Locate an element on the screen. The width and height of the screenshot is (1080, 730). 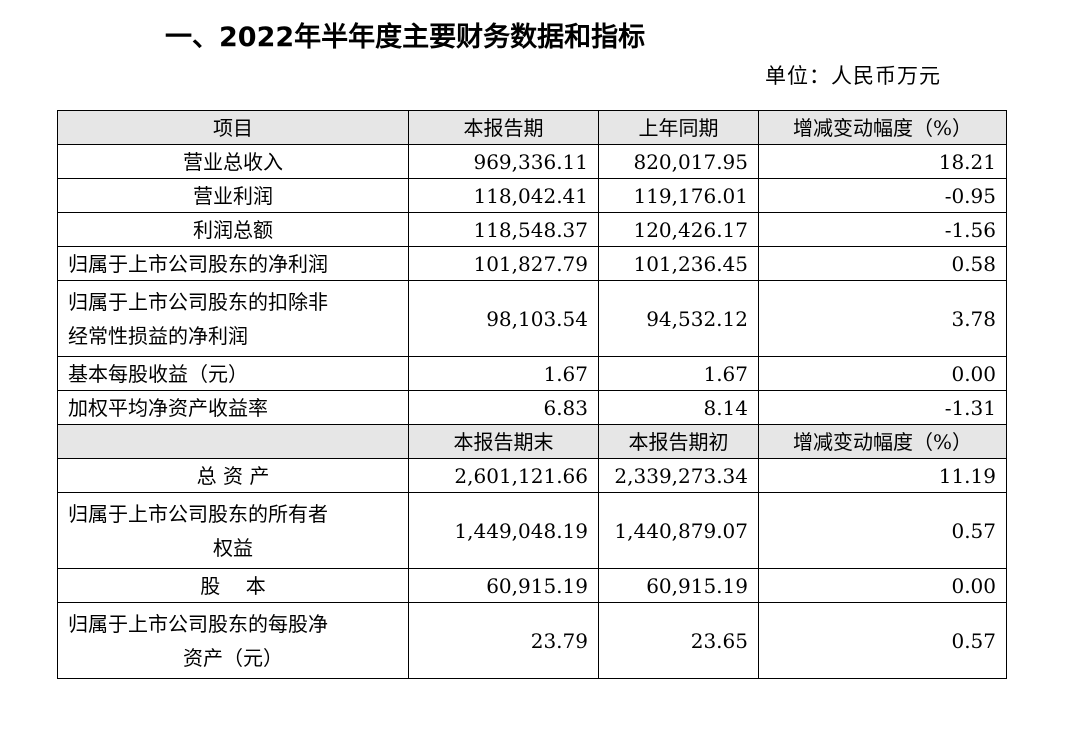
row-prior: 94,532.12 is located at coordinates (678, 318).